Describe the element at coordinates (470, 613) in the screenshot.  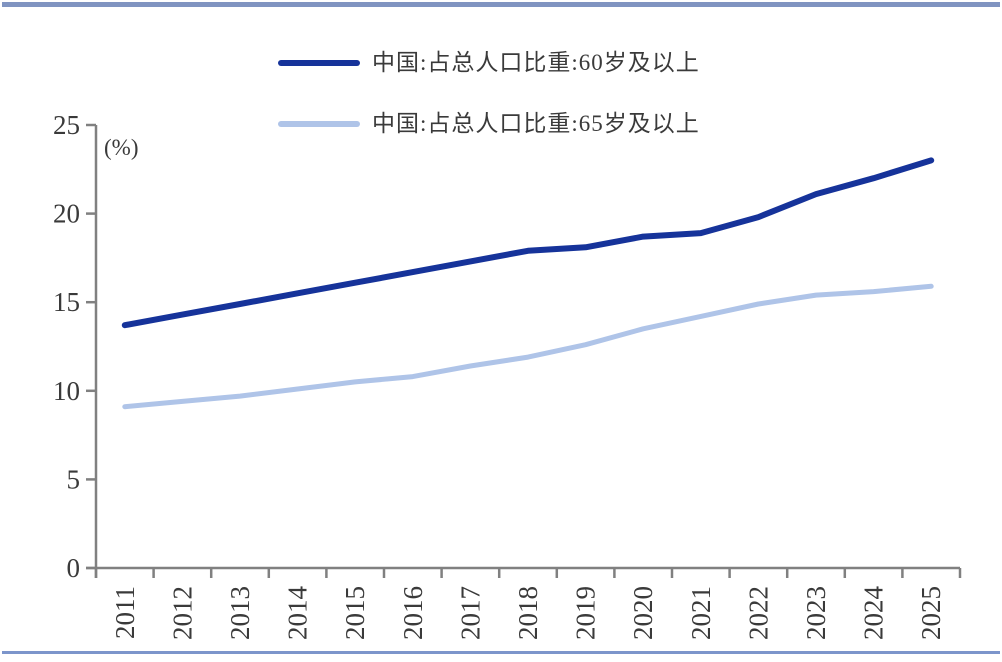
I see `x-tick-label: 2017` at that location.